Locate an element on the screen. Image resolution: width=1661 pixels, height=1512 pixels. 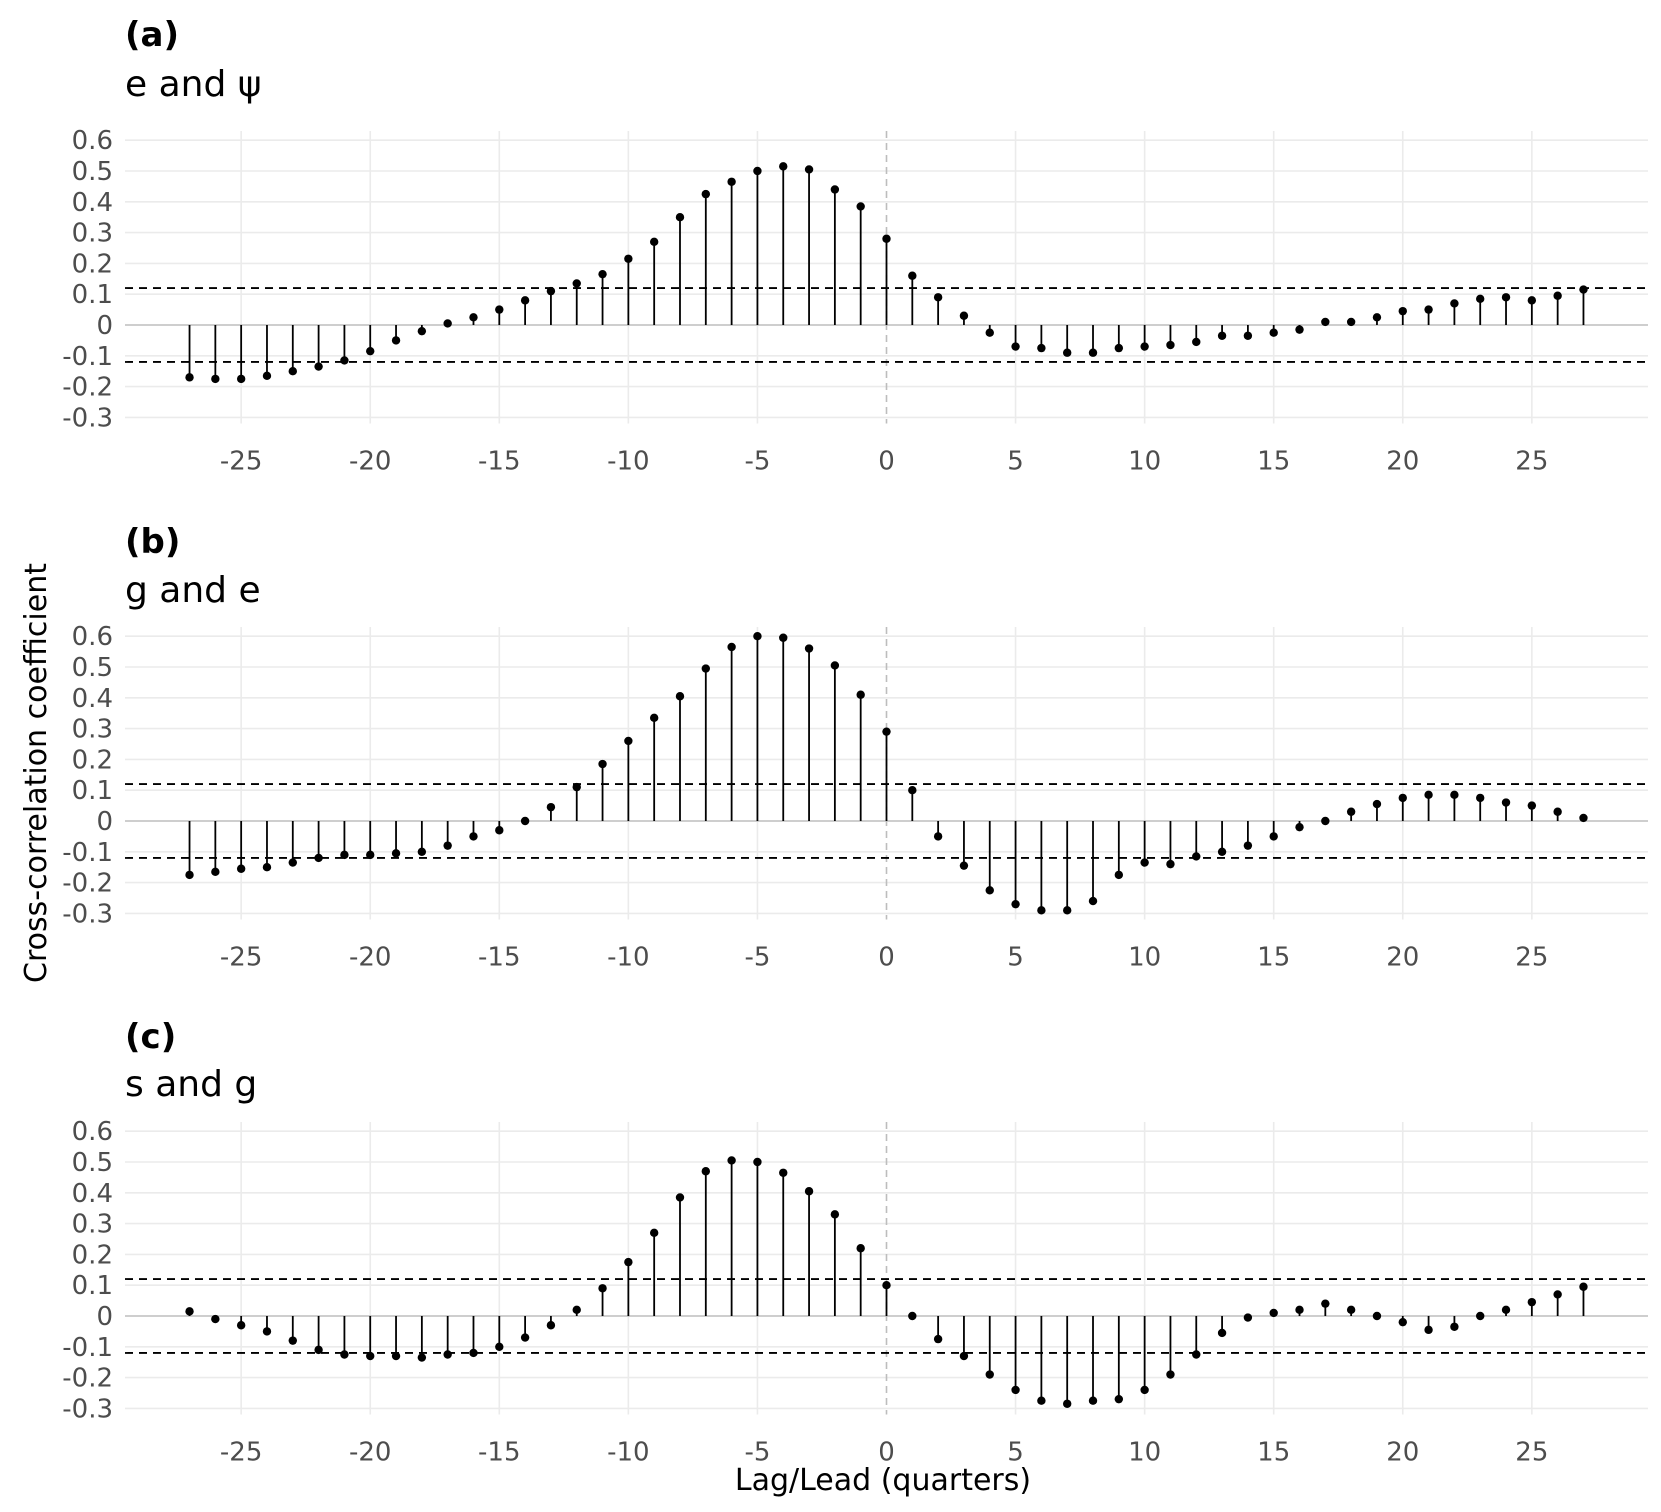
x-tick-label: -10 is located at coordinates (628, 957).